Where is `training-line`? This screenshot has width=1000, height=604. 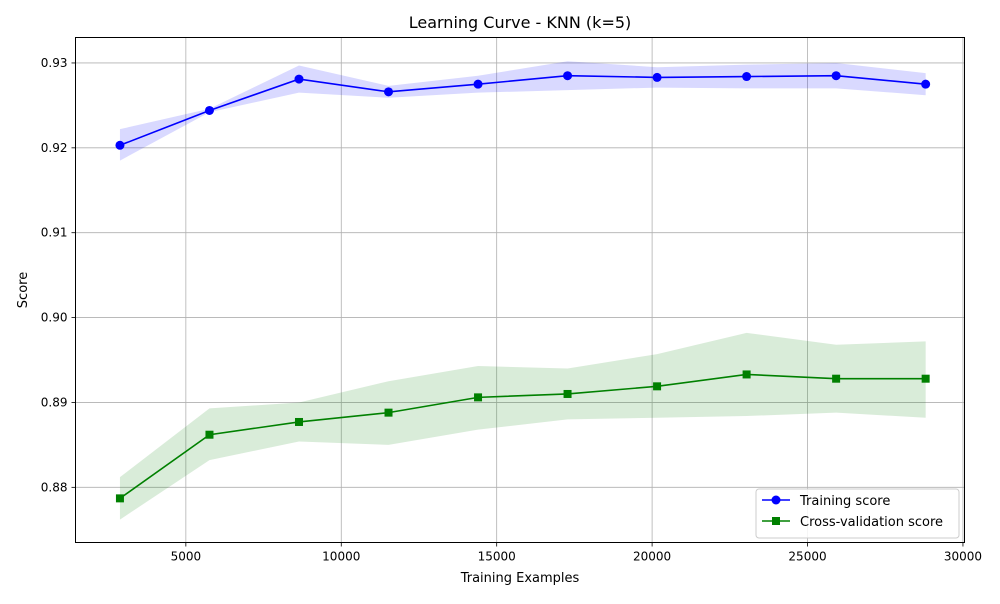 training-line is located at coordinates (522, 110).